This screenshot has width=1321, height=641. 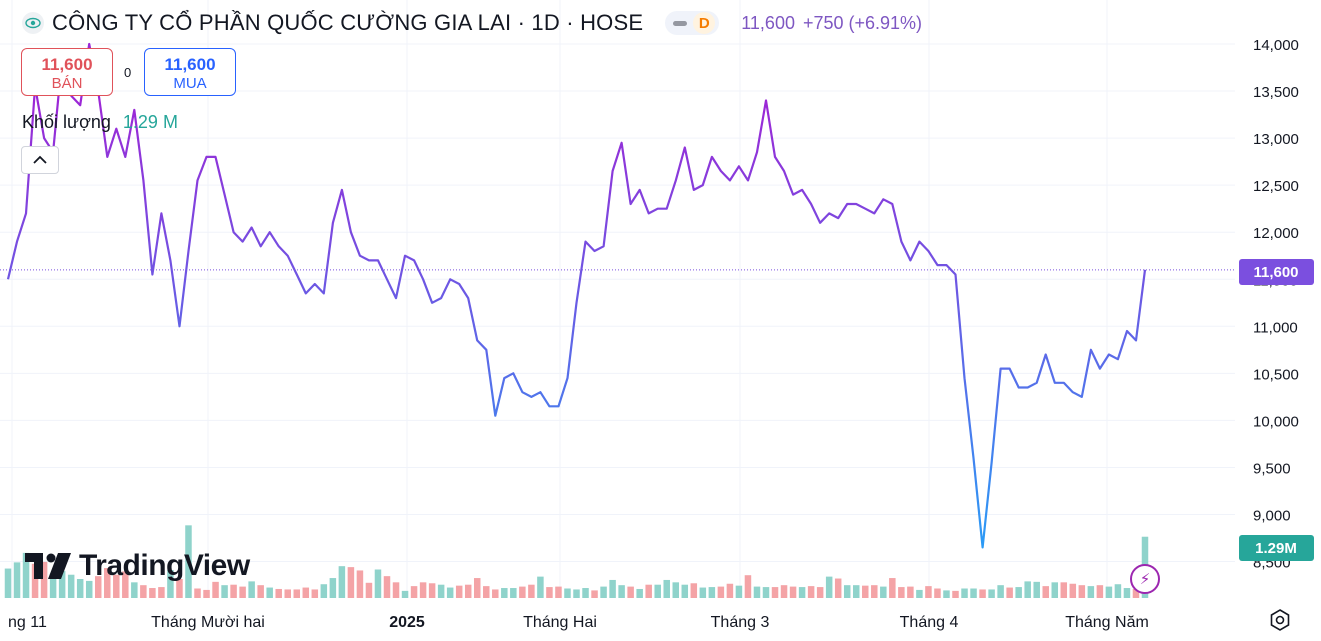 What do you see at coordinates (190, 72) in the screenshot?
I see `buy-button: 11,600 MUA` at bounding box center [190, 72].